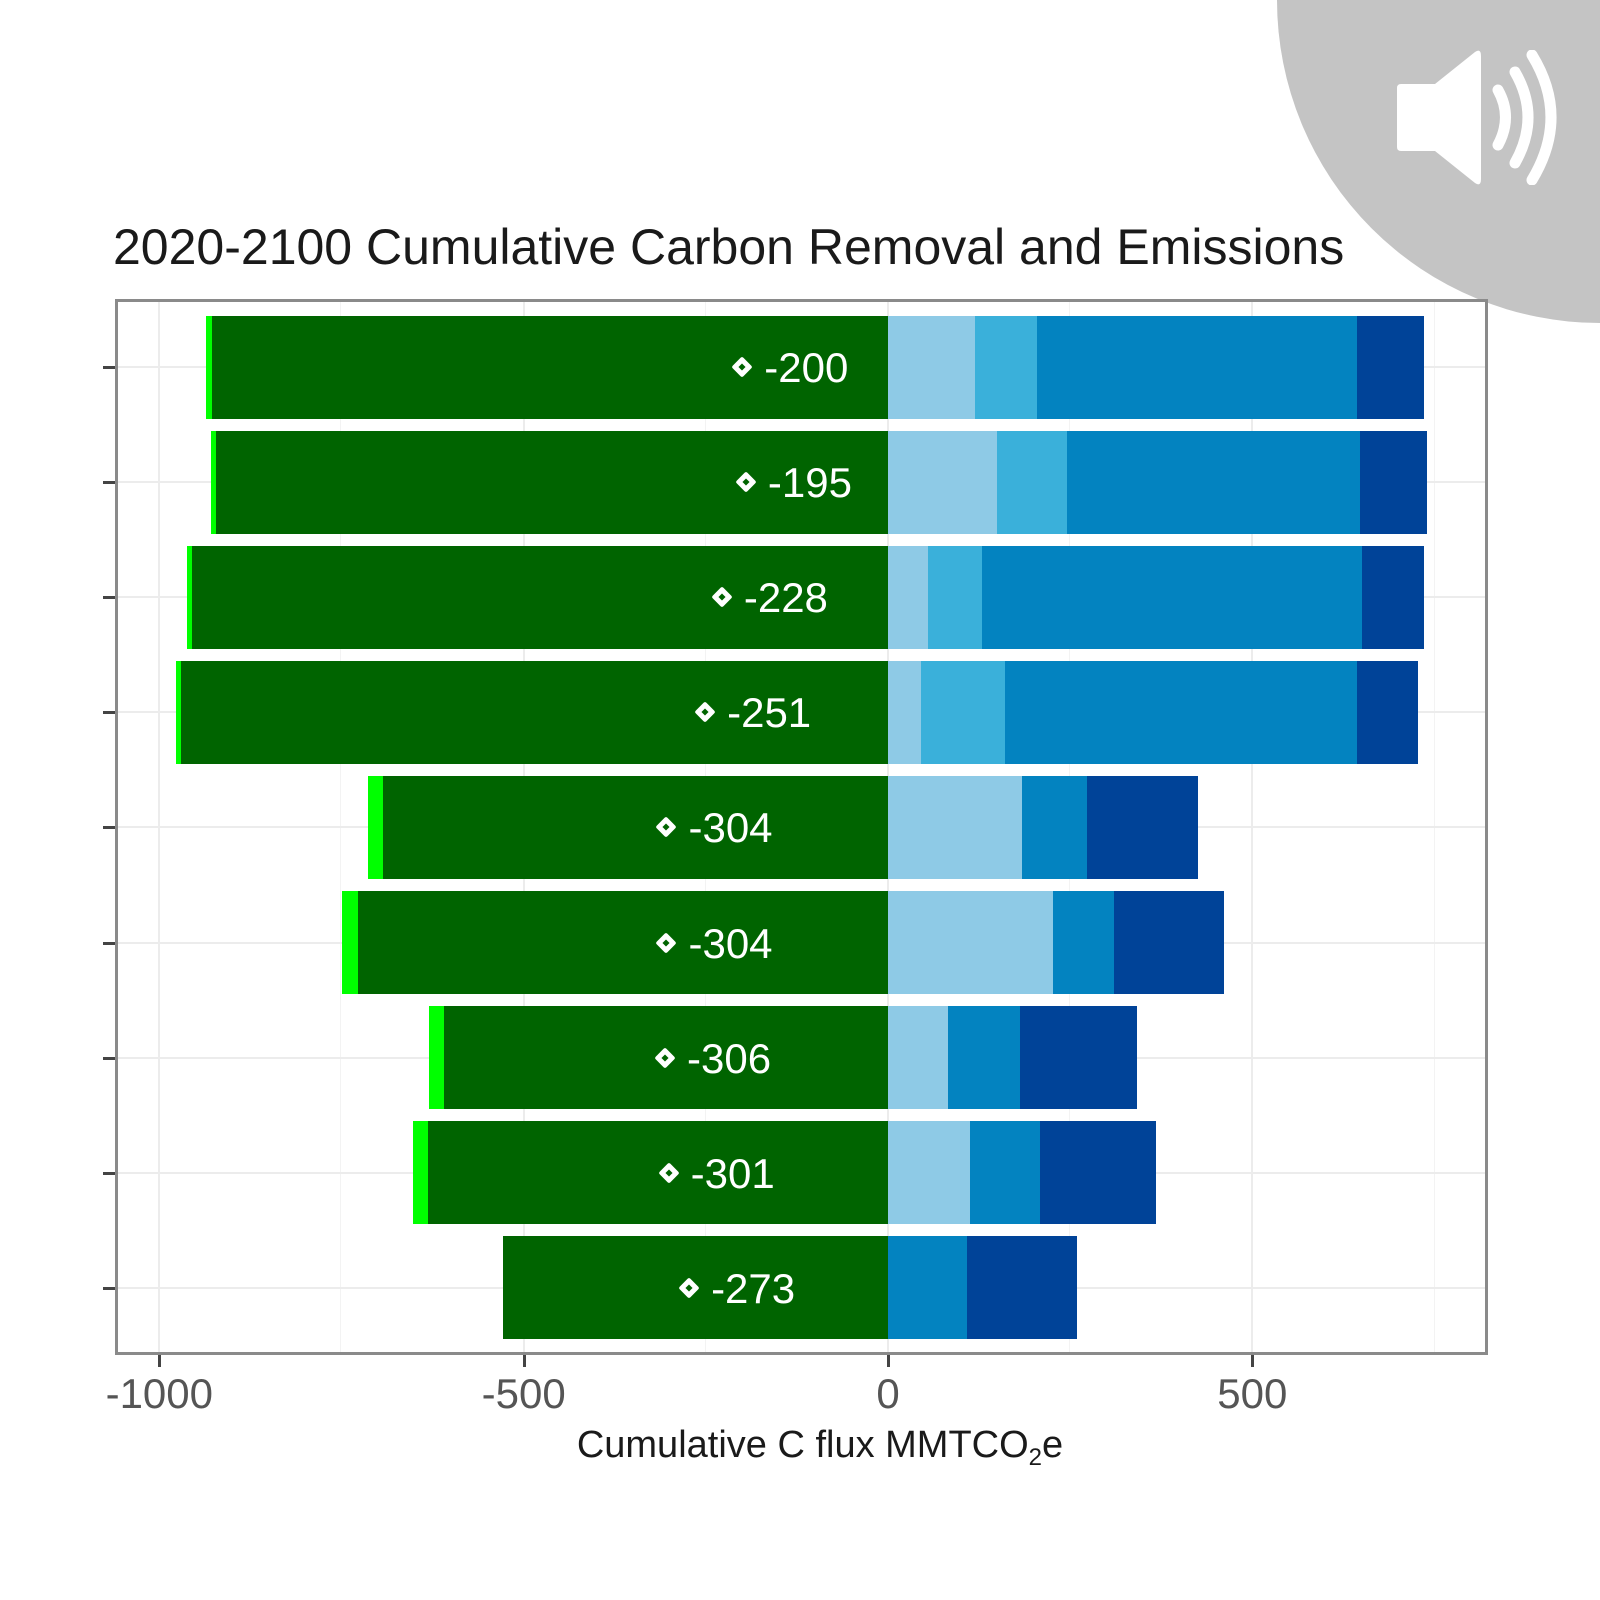 The width and height of the screenshot is (1600, 1600). I want to click on x-axis-title: Cumulative C flux MMTCO2e, so click(800, 1448).